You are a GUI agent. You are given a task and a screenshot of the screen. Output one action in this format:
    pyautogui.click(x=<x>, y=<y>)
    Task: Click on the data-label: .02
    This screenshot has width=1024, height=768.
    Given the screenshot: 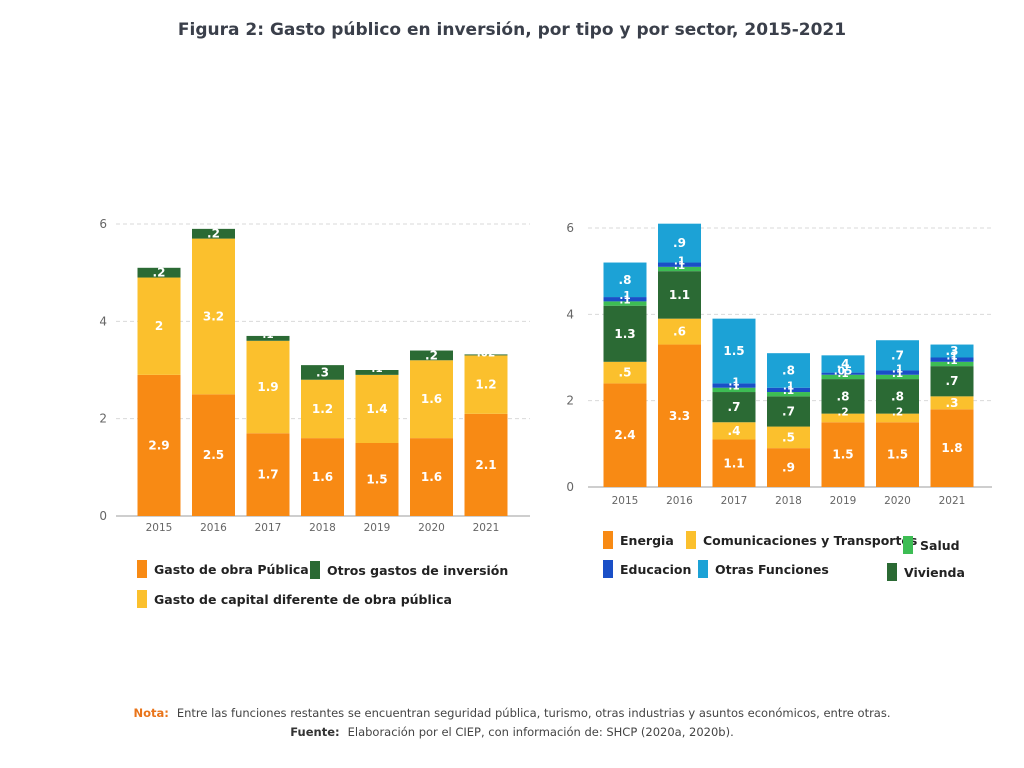 What is the action you would take?
    pyautogui.click(x=486, y=353)
    